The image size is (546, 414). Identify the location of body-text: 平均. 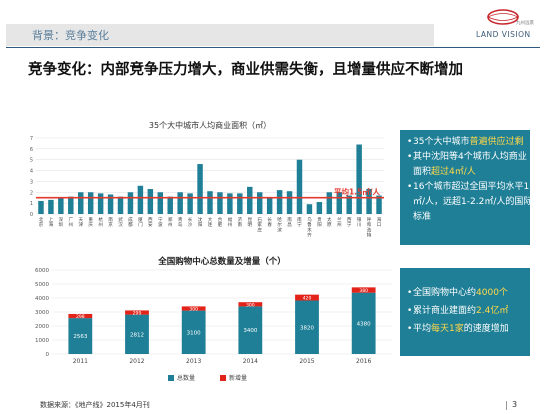
(422, 329).